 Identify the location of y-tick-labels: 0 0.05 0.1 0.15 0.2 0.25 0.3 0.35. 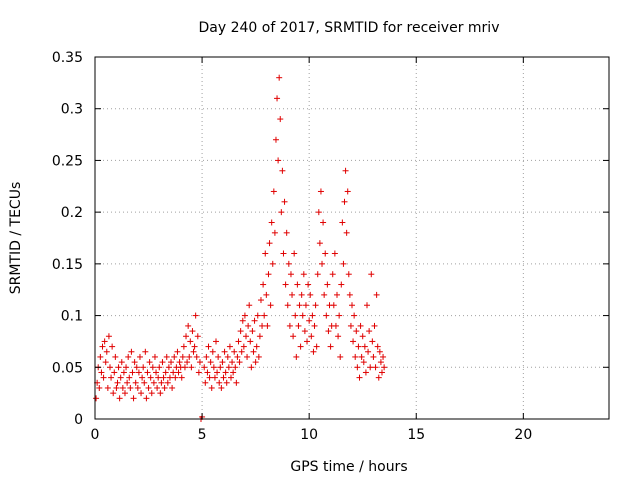
(67, 239).